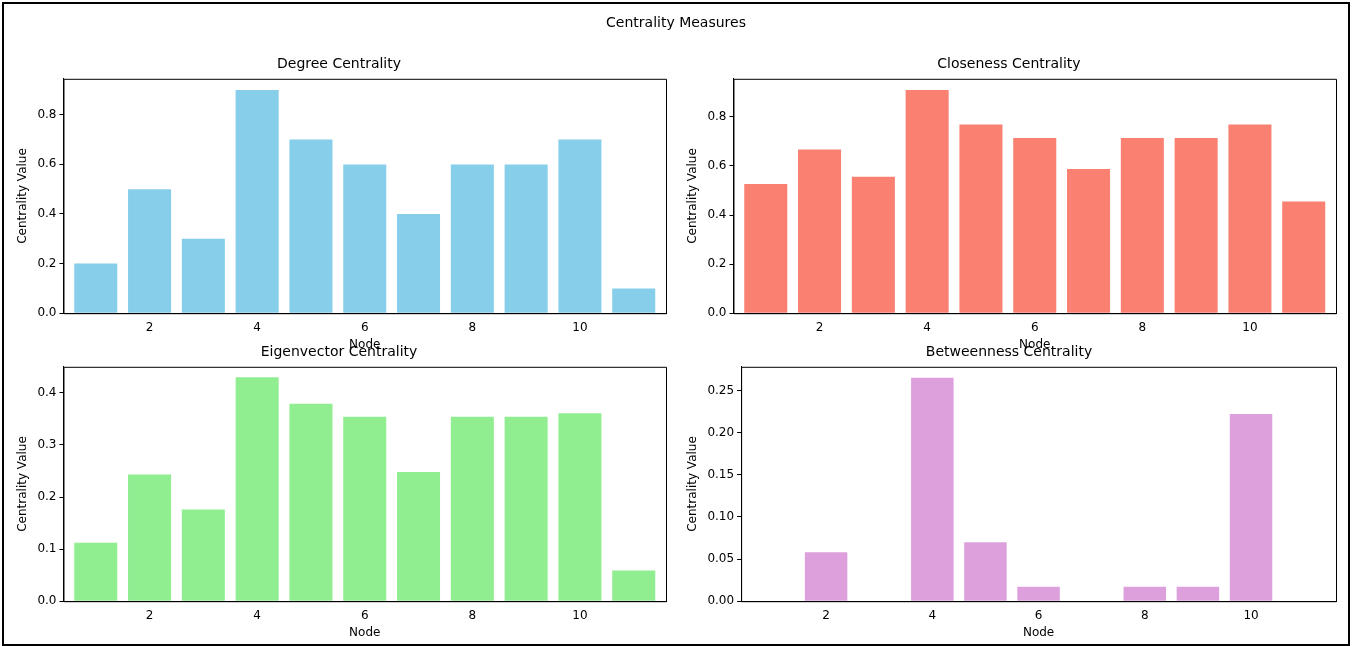 The image size is (1352, 646). What do you see at coordinates (721, 558) in the screenshot?
I see `y-tick-label: 0.05` at bounding box center [721, 558].